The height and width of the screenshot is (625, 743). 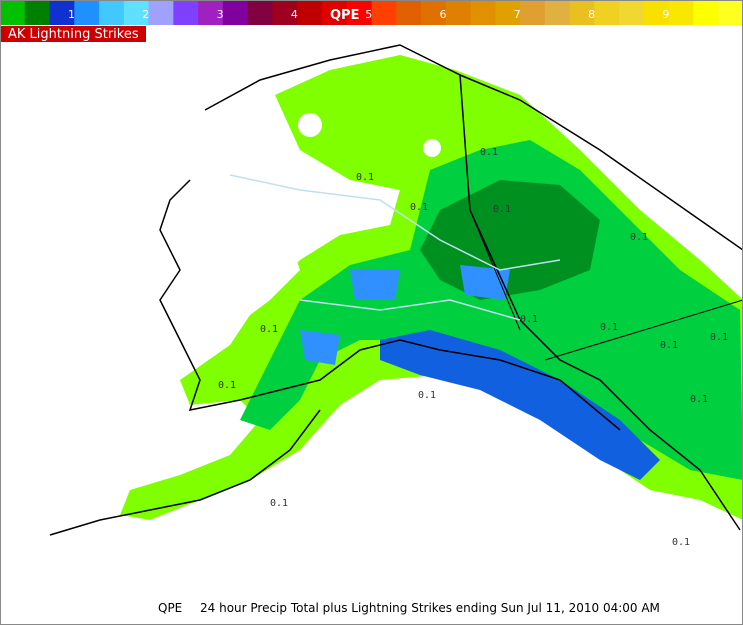 I want to click on colorbar-label: 7, so click(x=517, y=14).